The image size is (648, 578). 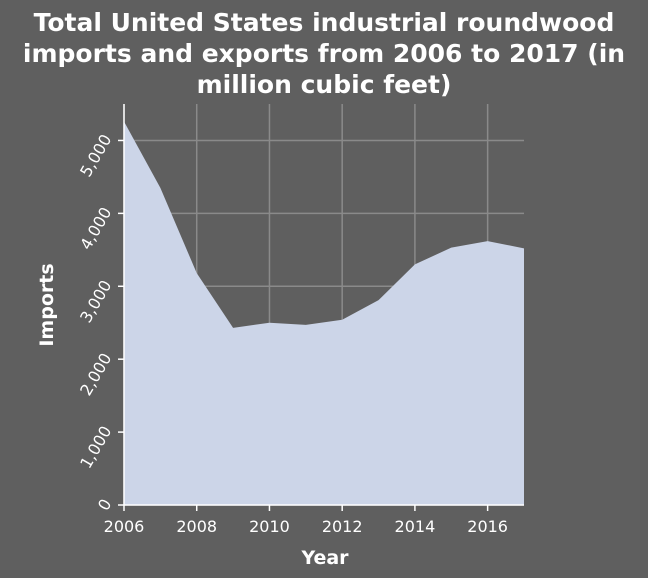 What do you see at coordinates (95, 447) in the screenshot?
I see `y-tick-label-1: 1,000` at bounding box center [95, 447].